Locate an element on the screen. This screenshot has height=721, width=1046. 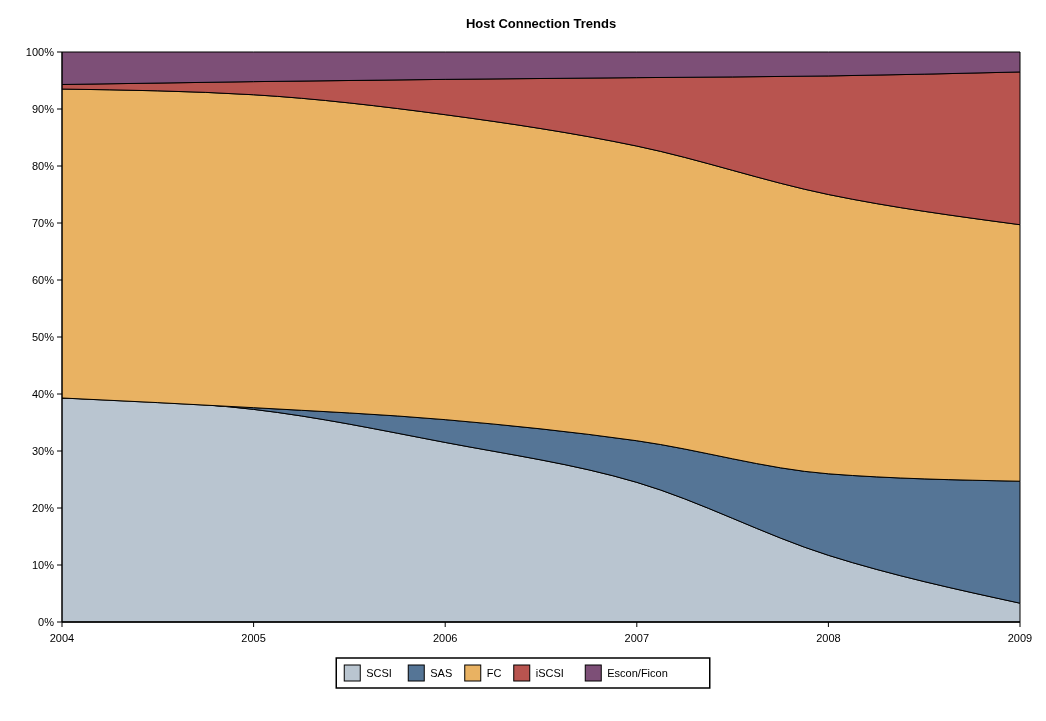
y-tick-label: 70% is located at coordinates (43, 222).